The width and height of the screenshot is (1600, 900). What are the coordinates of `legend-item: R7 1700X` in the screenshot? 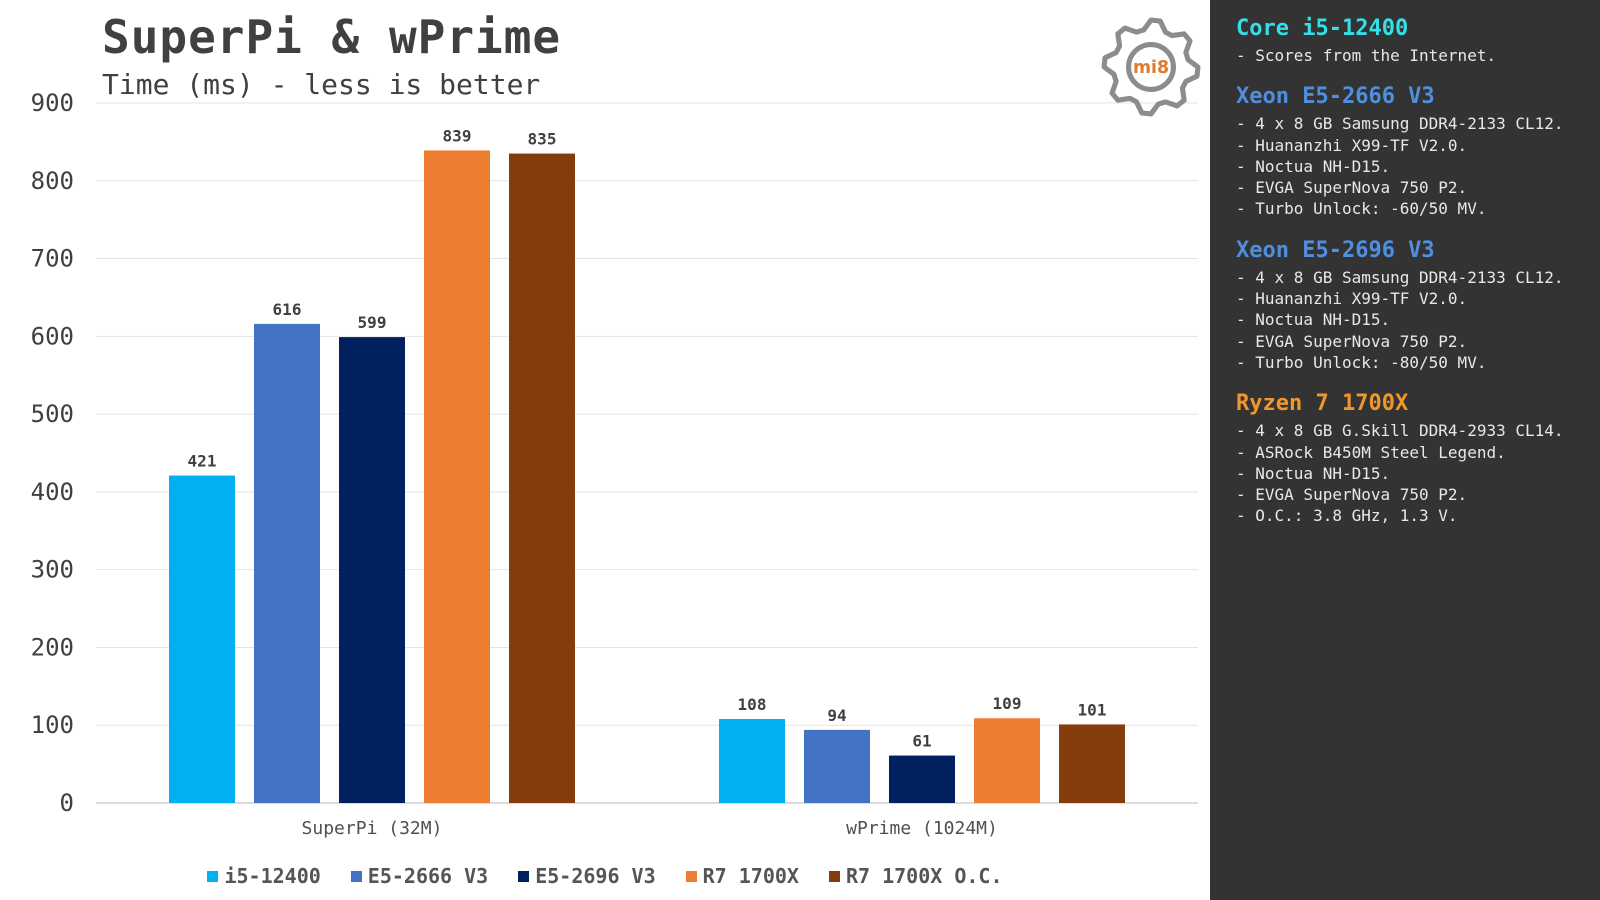 It's located at (742, 876).